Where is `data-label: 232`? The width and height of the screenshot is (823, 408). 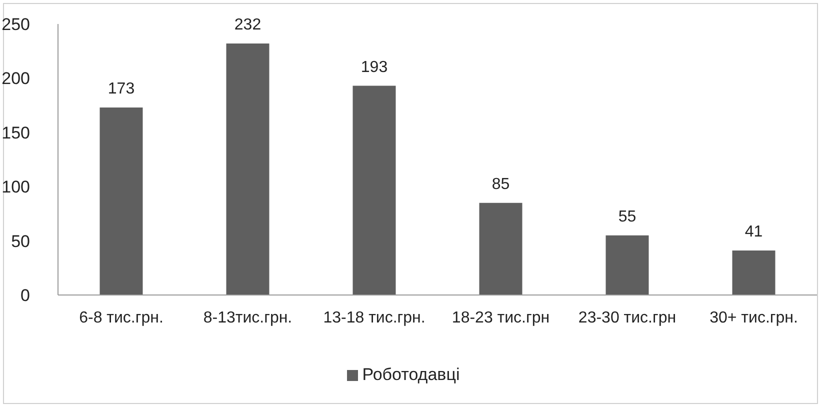
data-label: 232 is located at coordinates (248, 25).